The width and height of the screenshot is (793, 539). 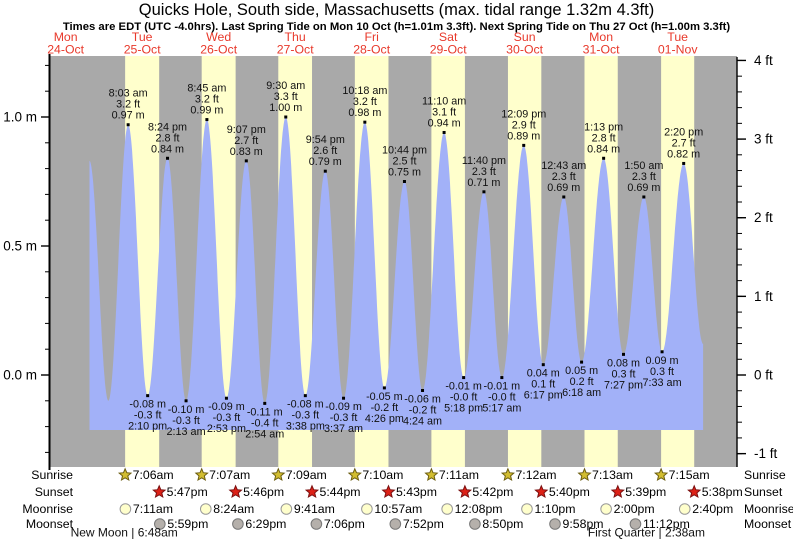 I want to click on tide-high-label-line: 0.75 m, so click(x=404, y=173).